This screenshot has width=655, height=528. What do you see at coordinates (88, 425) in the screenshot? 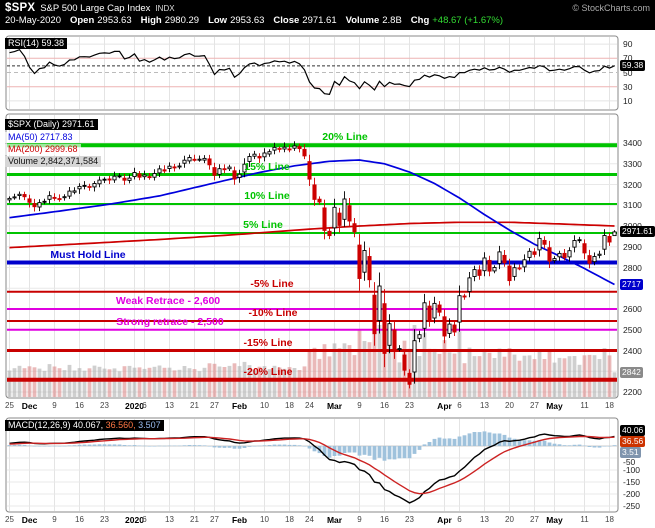
I see `macd-line-value: 40.067,` at bounding box center [88, 425].